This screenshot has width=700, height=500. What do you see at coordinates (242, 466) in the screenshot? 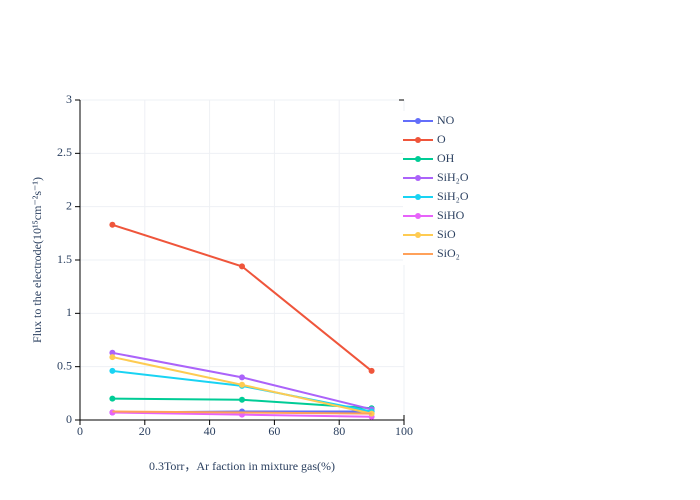
I see `x-axis-label: 0.3Torr，Ar faction in mixture gas(%)` at bounding box center [242, 466].